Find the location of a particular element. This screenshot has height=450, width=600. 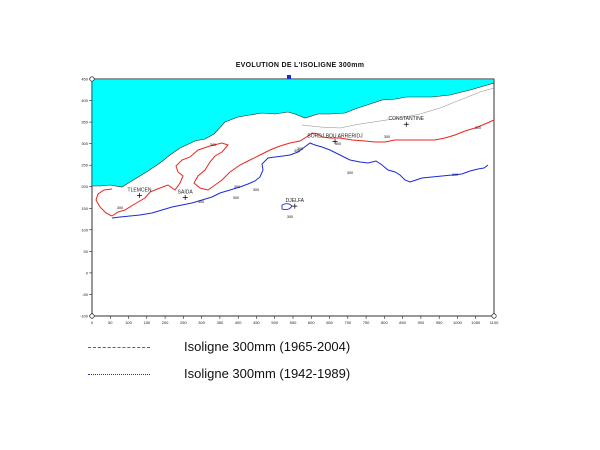

x-tick-label: 0 is located at coordinates (92, 322).